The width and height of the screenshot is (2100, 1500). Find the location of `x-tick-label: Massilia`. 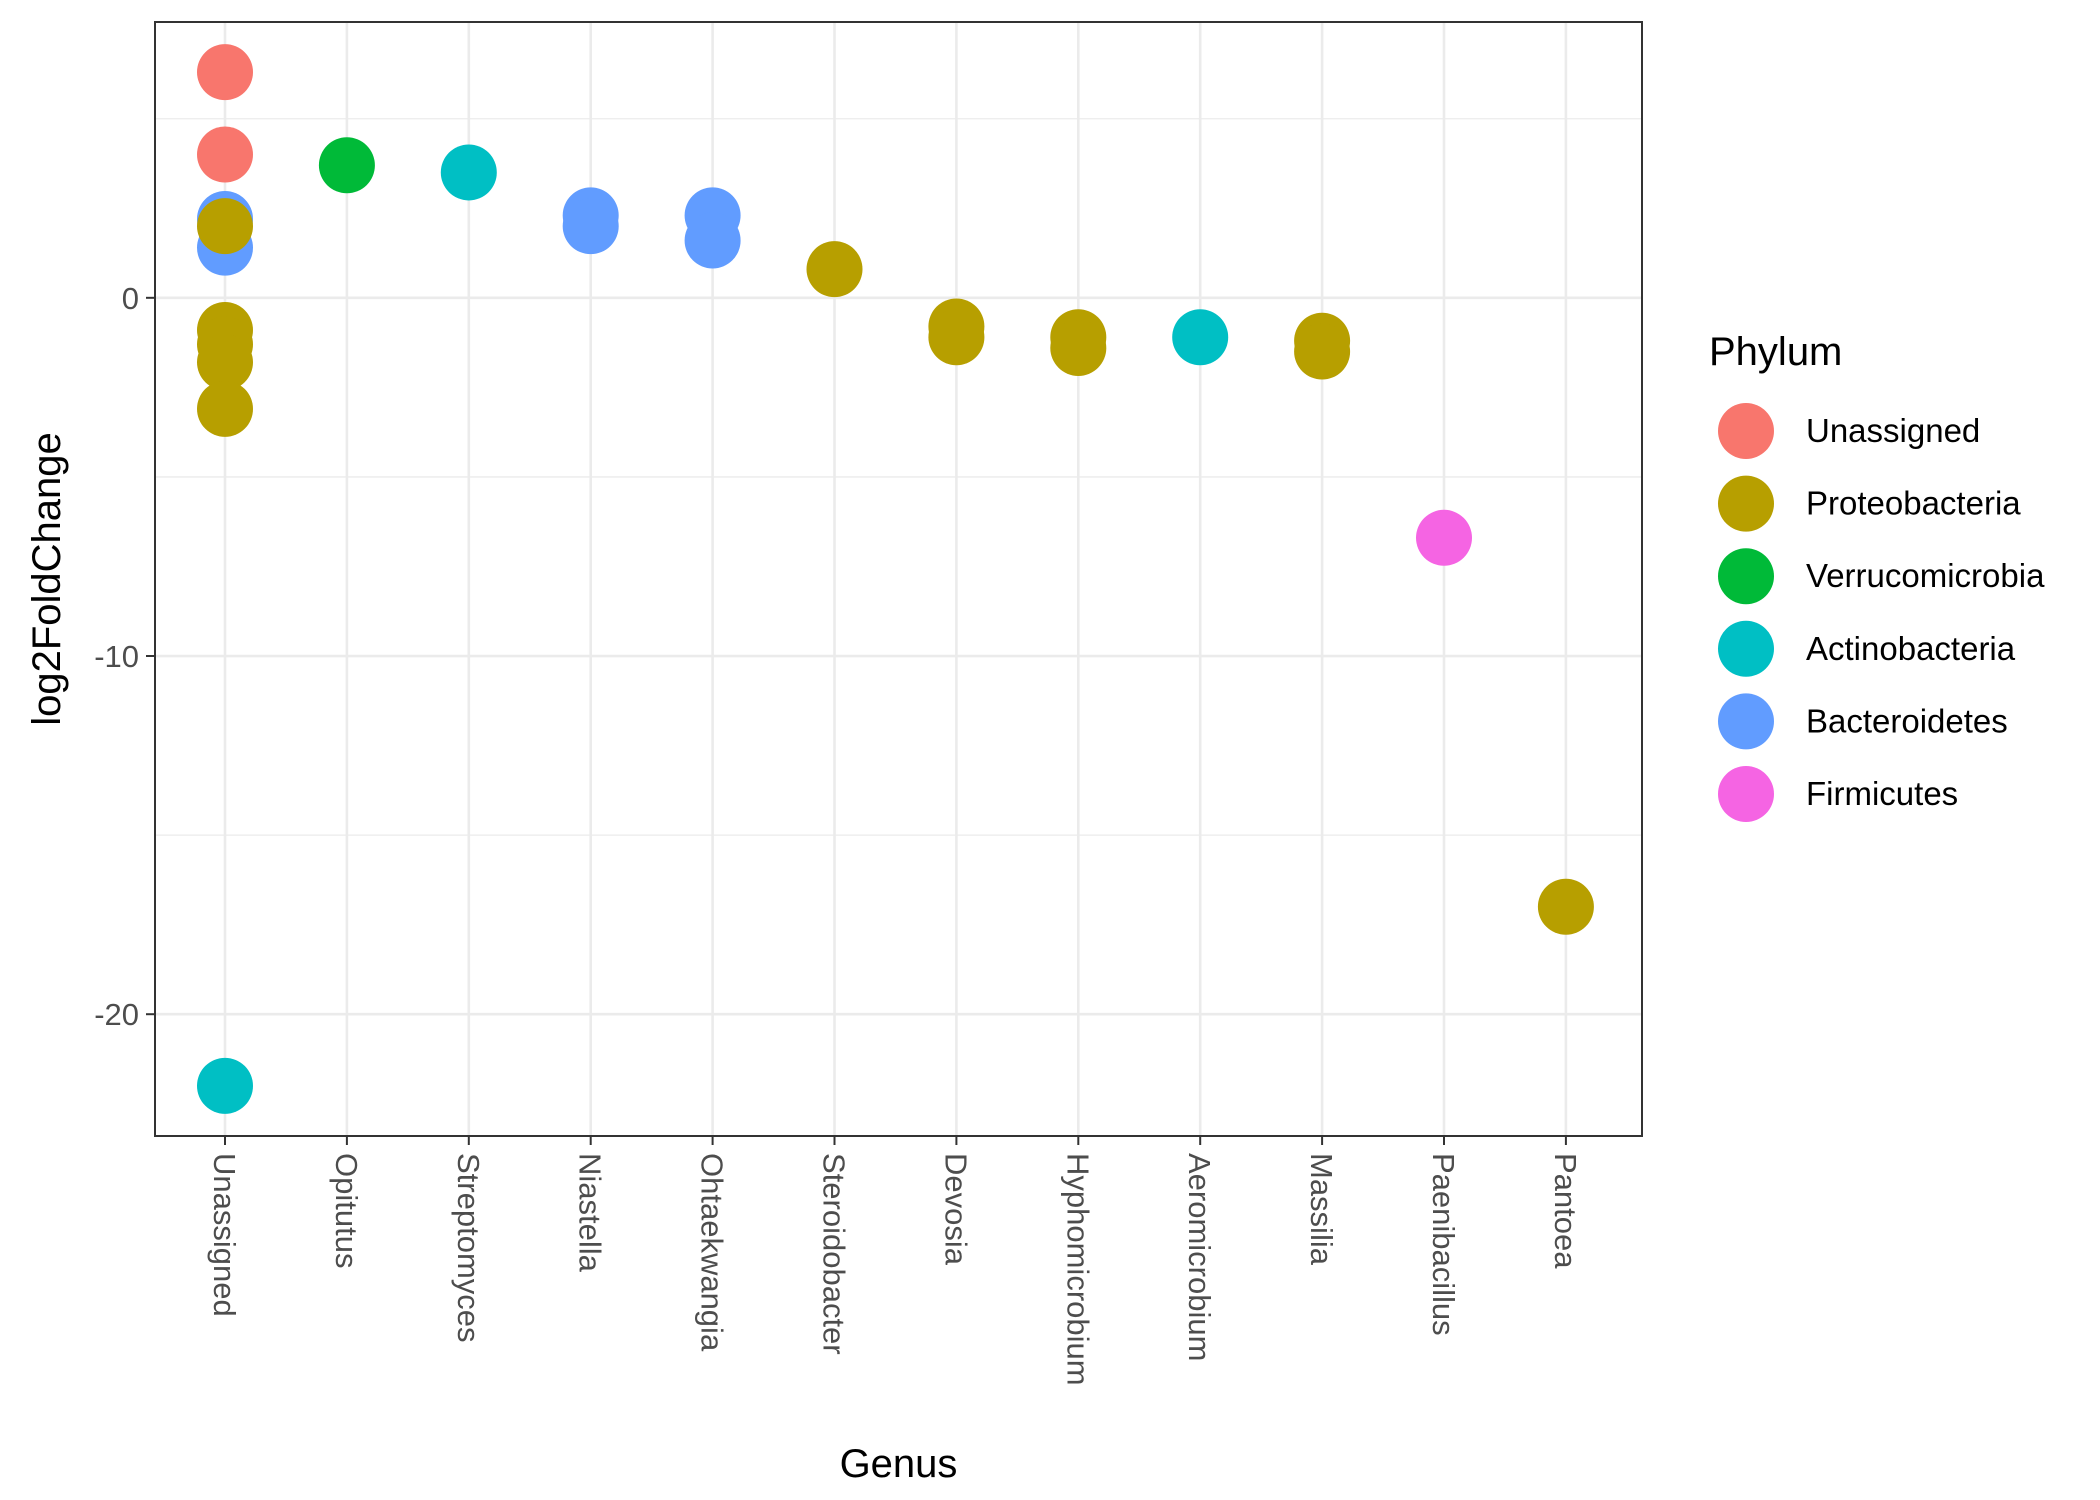

x-tick-label: Massilia is located at coordinates (1321, 1209).